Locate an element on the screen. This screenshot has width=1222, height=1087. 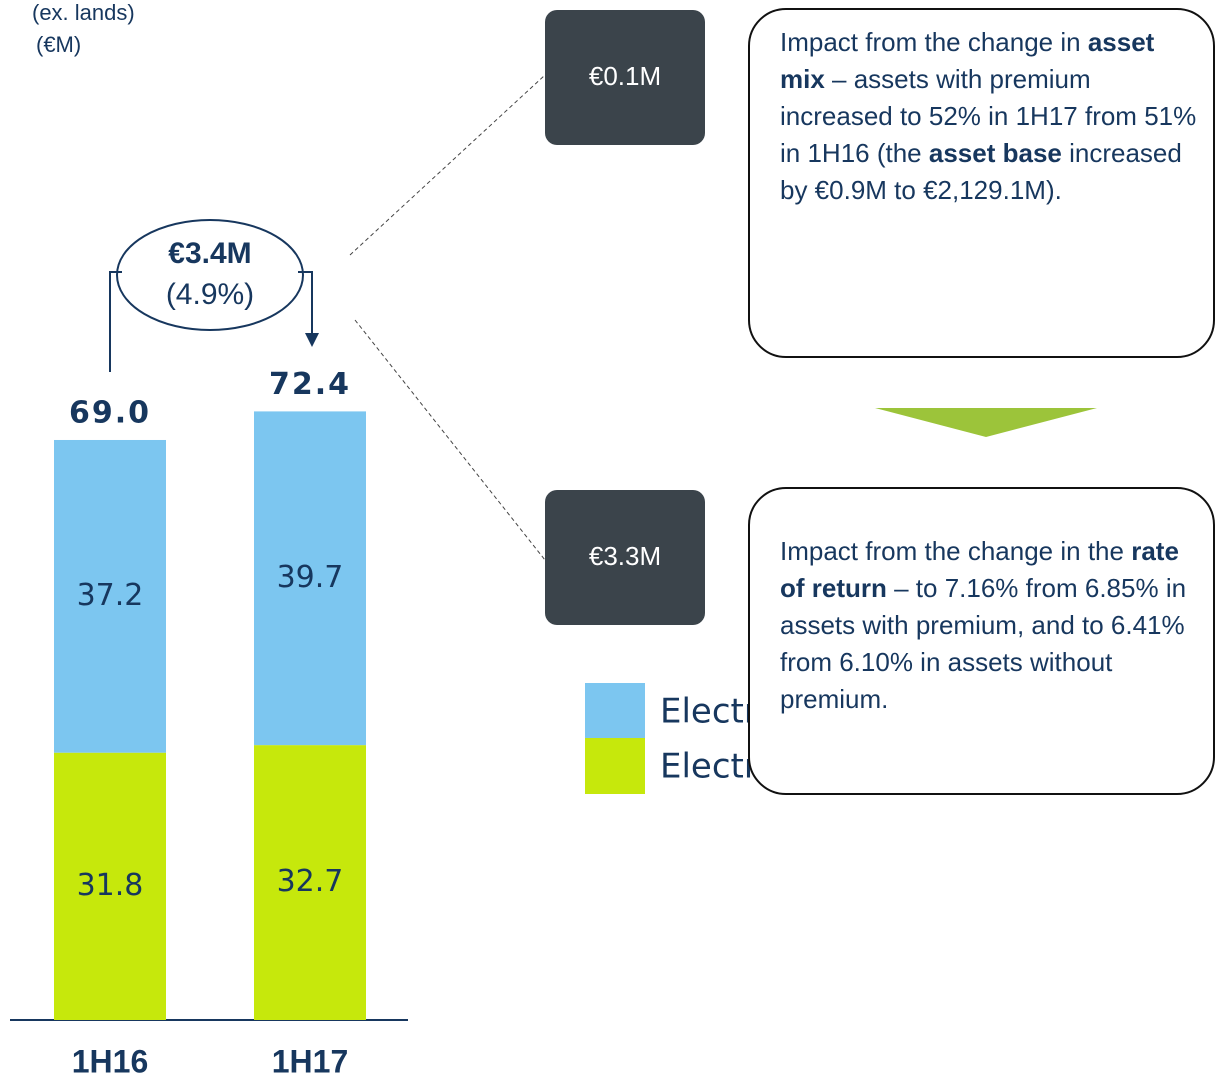
x-tick-label: 1H16 is located at coordinates (110, 1061).